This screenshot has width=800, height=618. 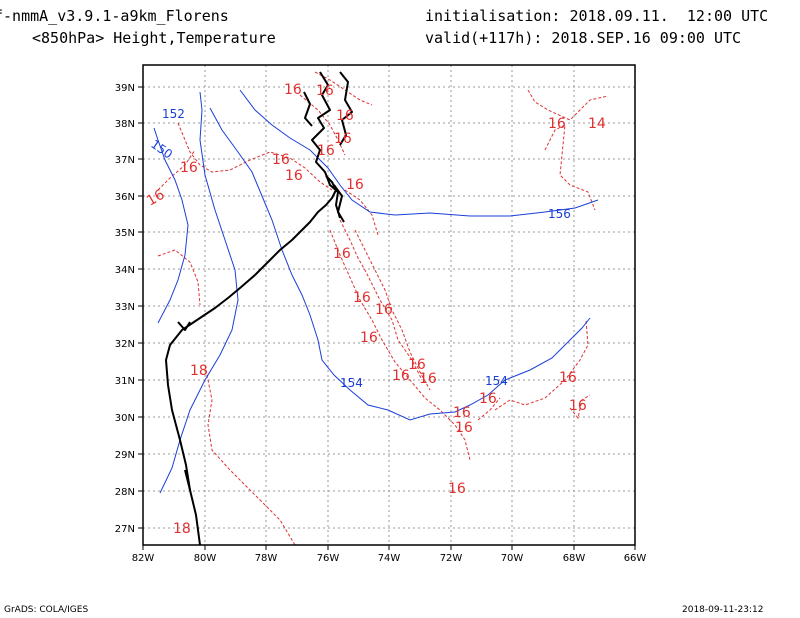 What do you see at coordinates (125, 270) in the screenshot?
I see `lat-label: 34N` at bounding box center [125, 270].